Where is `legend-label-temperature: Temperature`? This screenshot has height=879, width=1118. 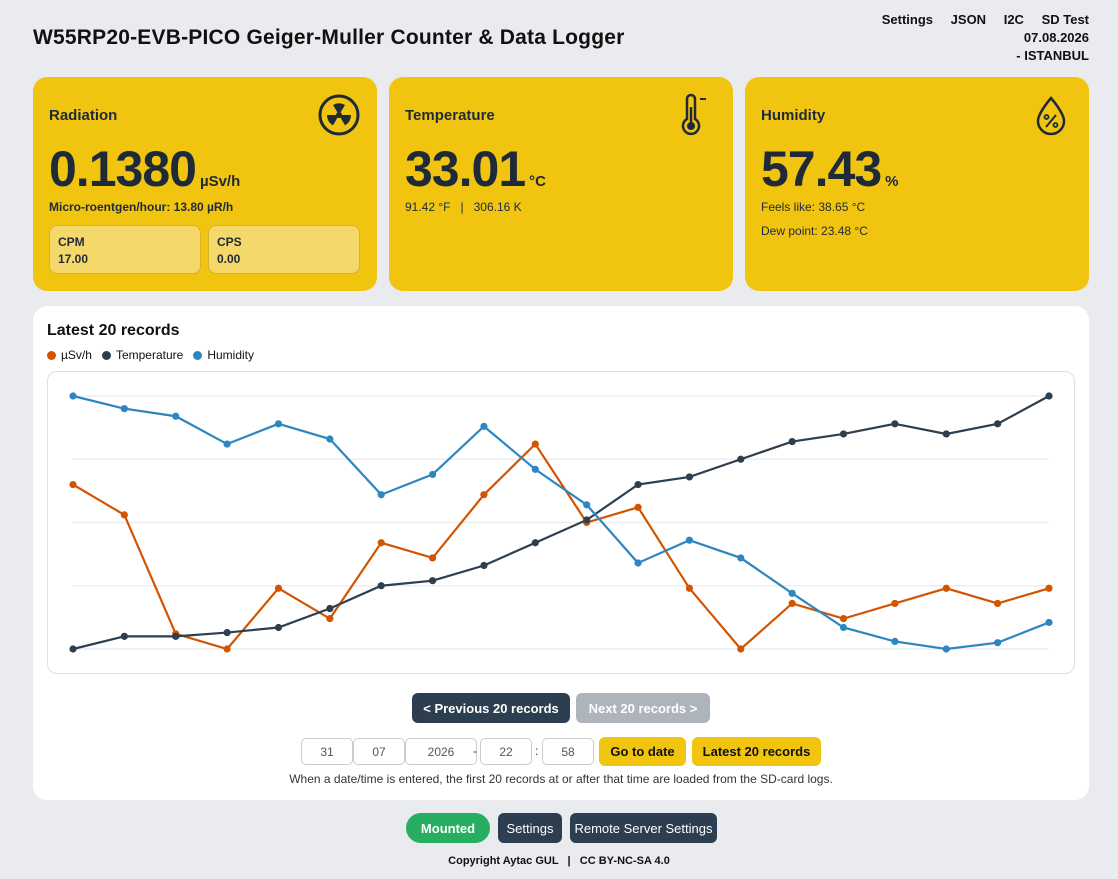
legend-label-temperature: Temperature is located at coordinates (149, 355).